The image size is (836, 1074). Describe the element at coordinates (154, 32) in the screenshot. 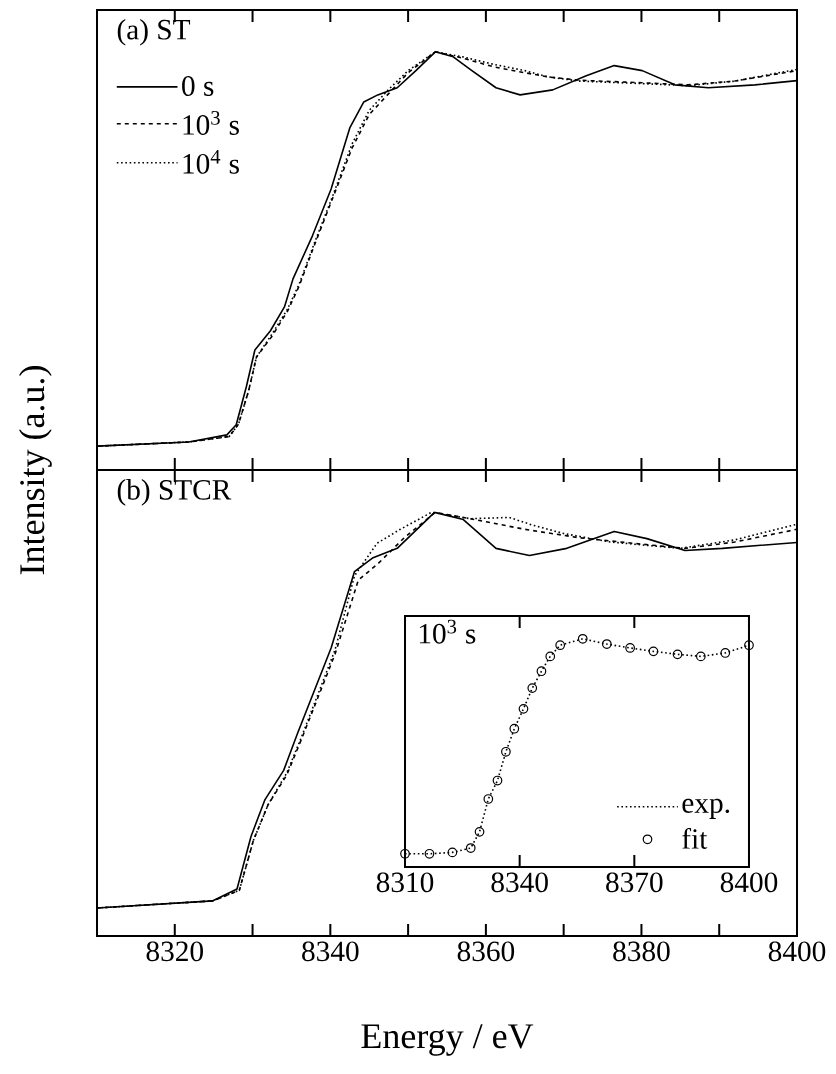

I see `chart-title: (a) ST` at that location.